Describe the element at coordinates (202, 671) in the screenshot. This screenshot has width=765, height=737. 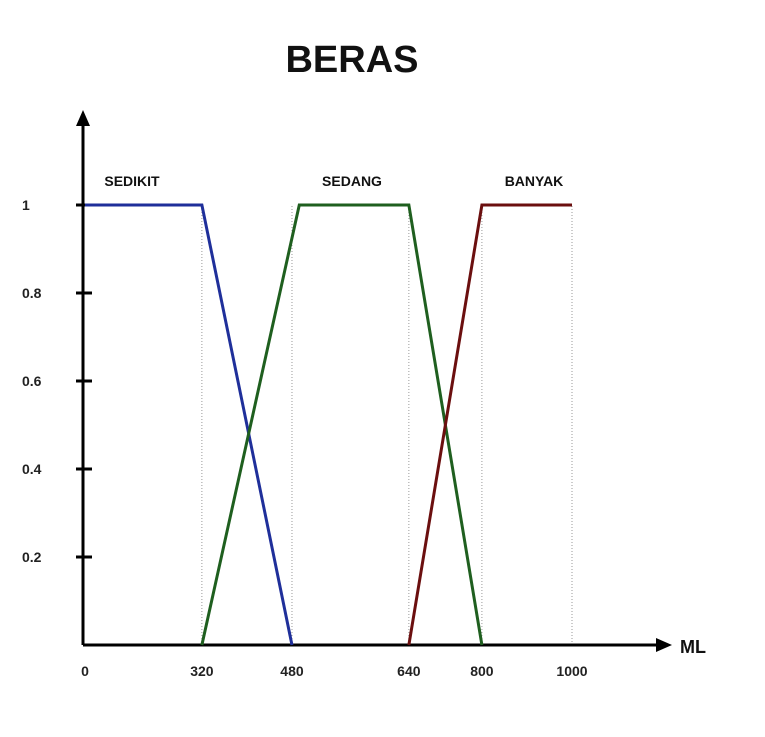
I see `x-tick-label-1: 320` at that location.